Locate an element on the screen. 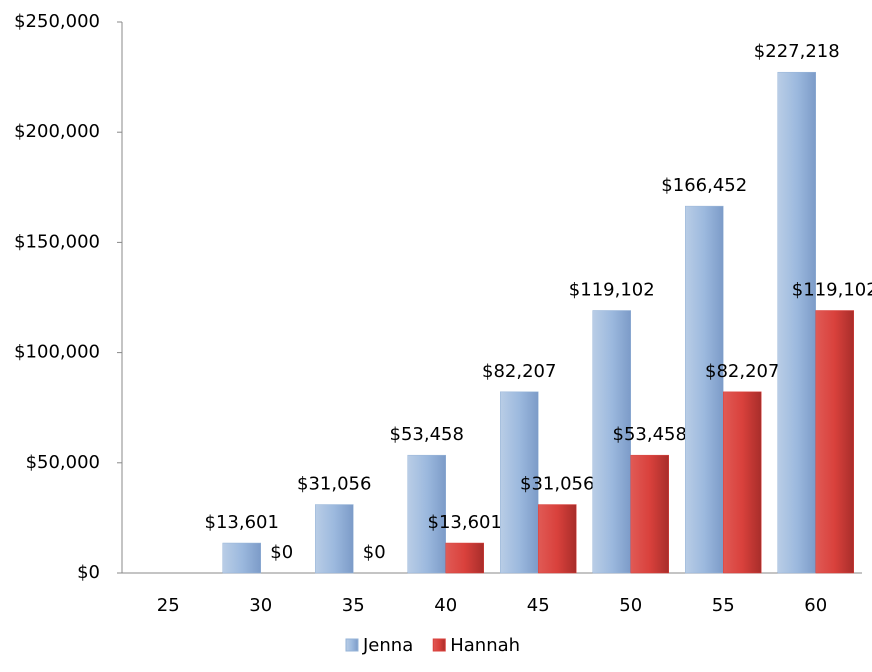 The width and height of the screenshot is (872, 672). data-label: $227,218 is located at coordinates (797, 51).